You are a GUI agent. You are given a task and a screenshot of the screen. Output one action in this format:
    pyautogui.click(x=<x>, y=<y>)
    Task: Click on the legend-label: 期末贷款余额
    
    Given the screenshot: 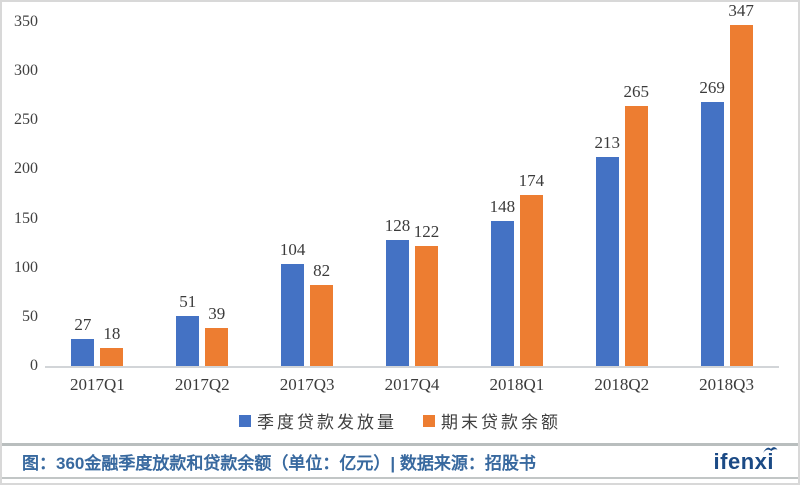 What is the action you would take?
    pyautogui.click(x=501, y=422)
    